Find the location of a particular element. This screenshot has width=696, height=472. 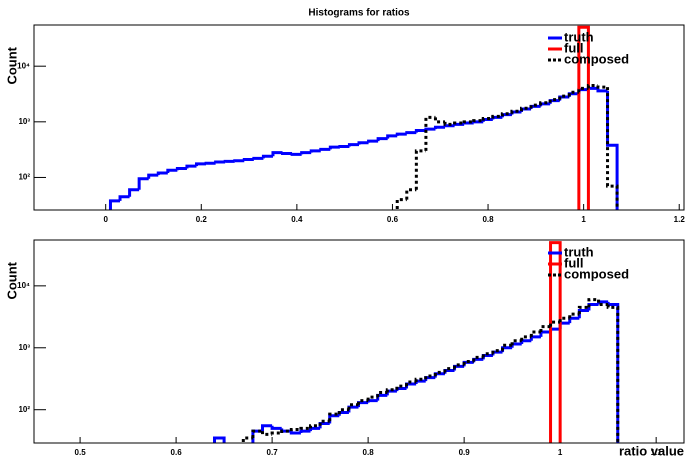

x-tick-label: 0 is located at coordinates (105, 219).